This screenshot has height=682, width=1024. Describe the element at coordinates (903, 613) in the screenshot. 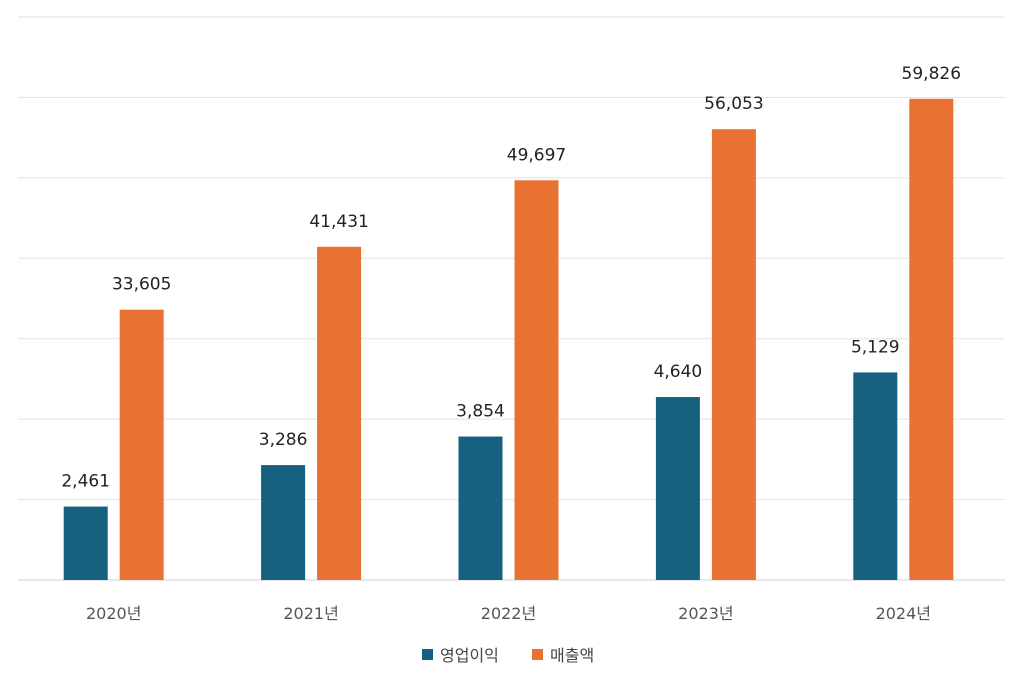

I see `x-tick-label: 2024년` at that location.